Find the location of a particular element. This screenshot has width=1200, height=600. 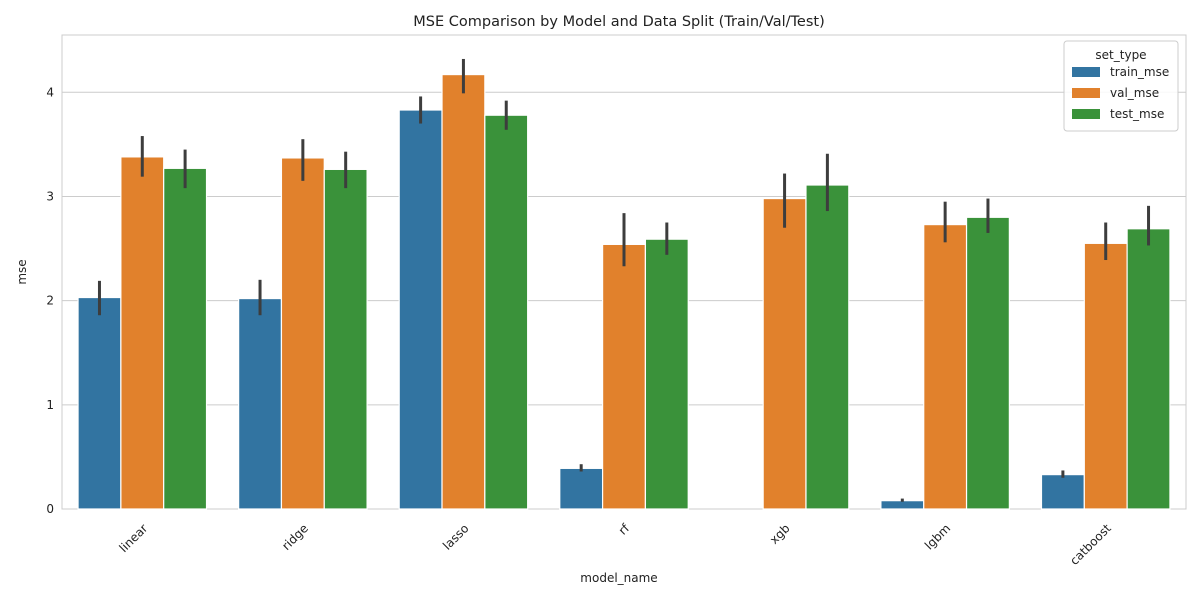

y-tick-label: 2 is located at coordinates (50, 301).